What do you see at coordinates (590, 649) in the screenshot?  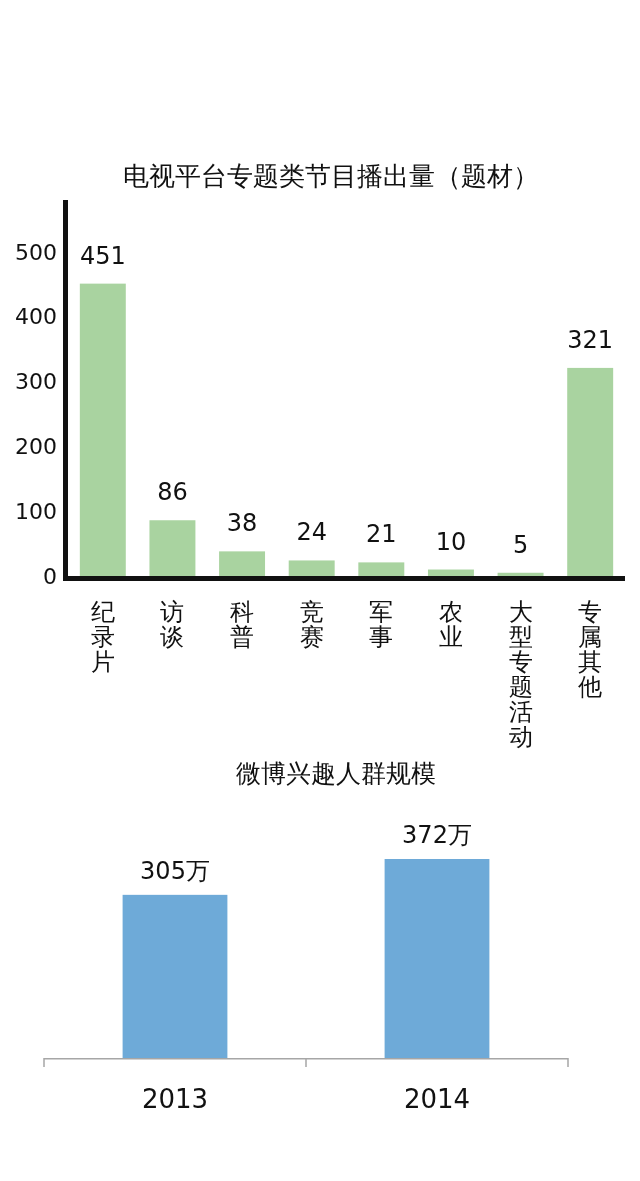 I see `x-tick-label: 专属其他` at bounding box center [590, 649].